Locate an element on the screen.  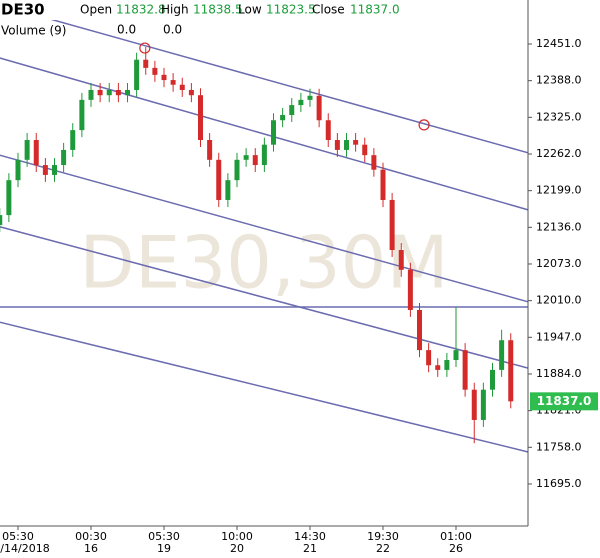
y-tick-label: 12010.0 is located at coordinates (559, 300).